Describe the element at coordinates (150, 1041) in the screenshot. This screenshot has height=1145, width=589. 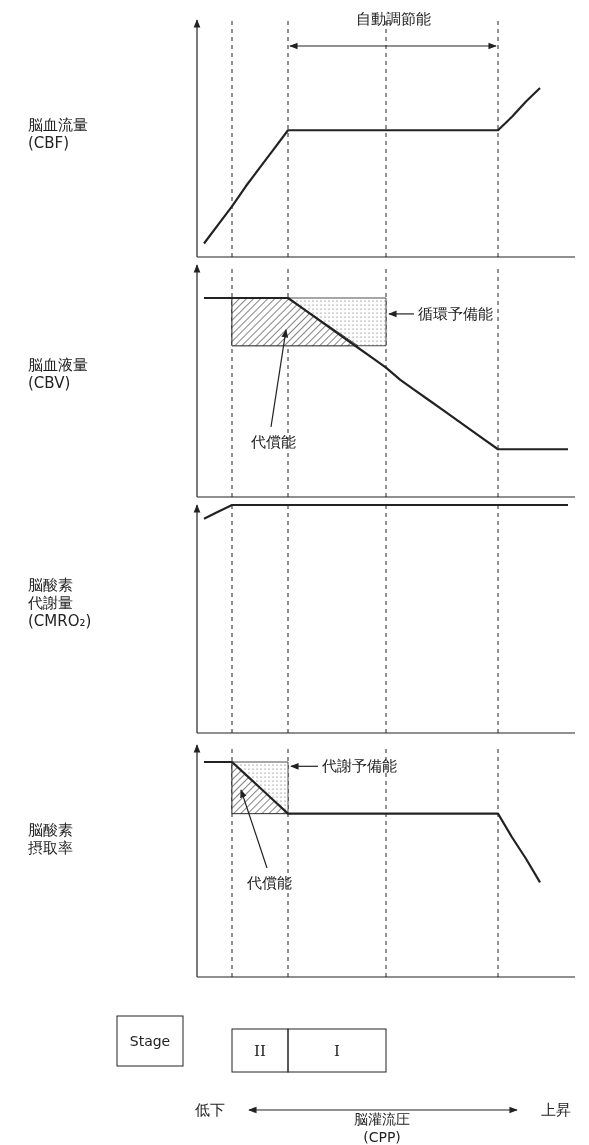
I see `text: Stage` at that location.